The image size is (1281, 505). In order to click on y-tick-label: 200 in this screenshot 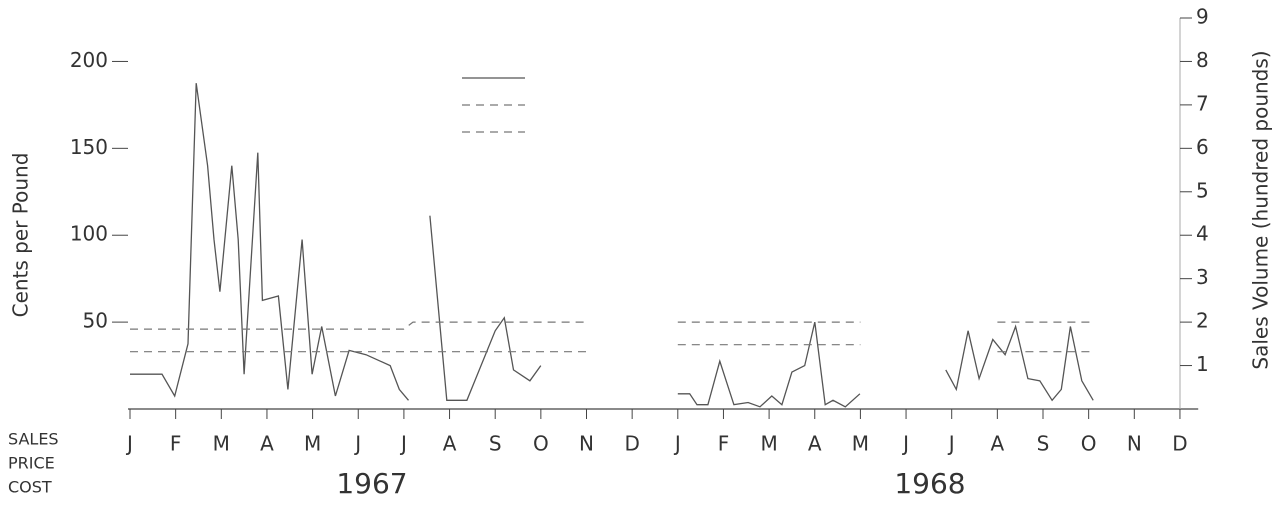, I will do `click(89, 60)`.